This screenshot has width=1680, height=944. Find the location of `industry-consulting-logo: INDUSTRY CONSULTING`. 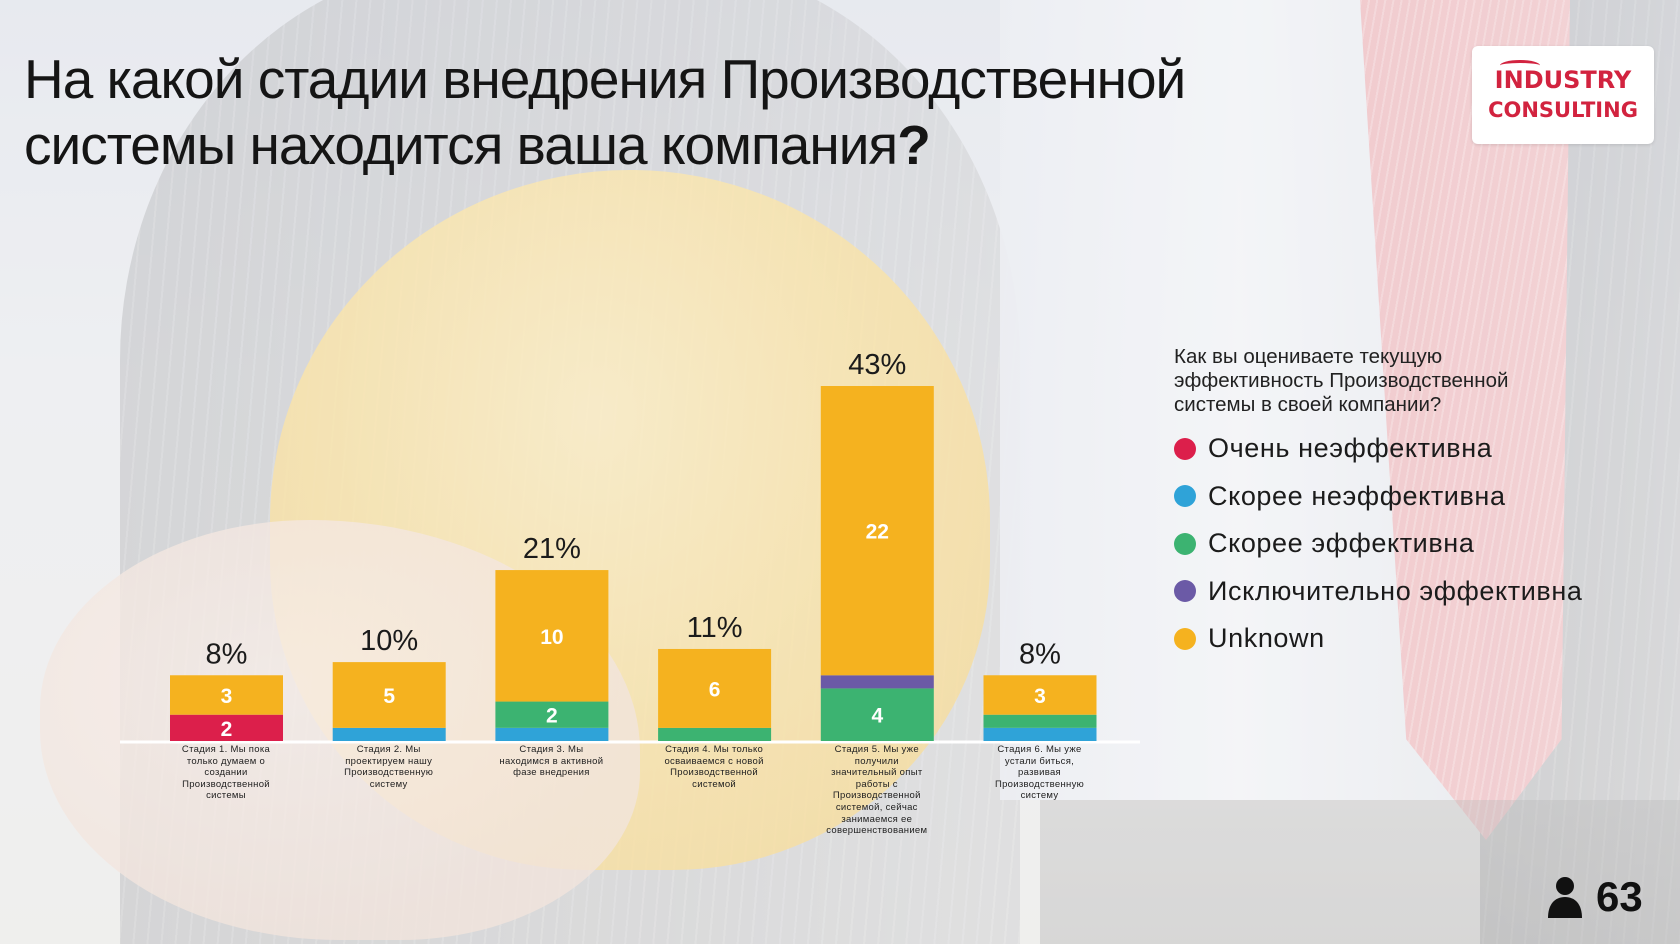

industry-consulting-logo: INDUSTRY CONSULTING is located at coordinates (1563, 95).